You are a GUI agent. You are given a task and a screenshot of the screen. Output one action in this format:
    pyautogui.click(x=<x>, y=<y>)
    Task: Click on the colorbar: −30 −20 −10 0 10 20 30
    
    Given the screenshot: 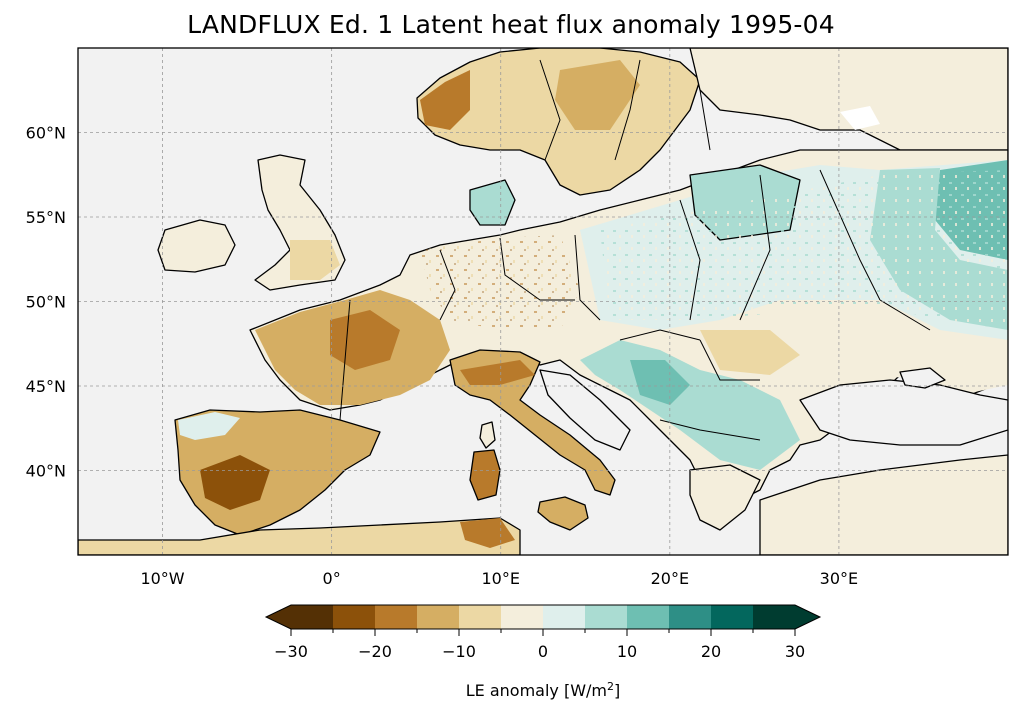 What is the action you would take?
    pyautogui.click(x=543, y=632)
    